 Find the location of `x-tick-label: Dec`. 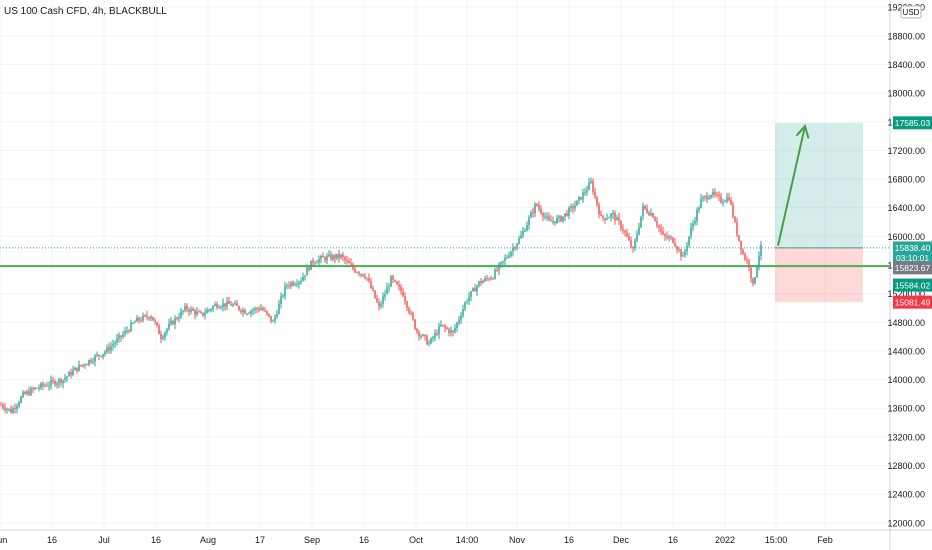

x-tick-label: Dec is located at coordinates (621, 540).